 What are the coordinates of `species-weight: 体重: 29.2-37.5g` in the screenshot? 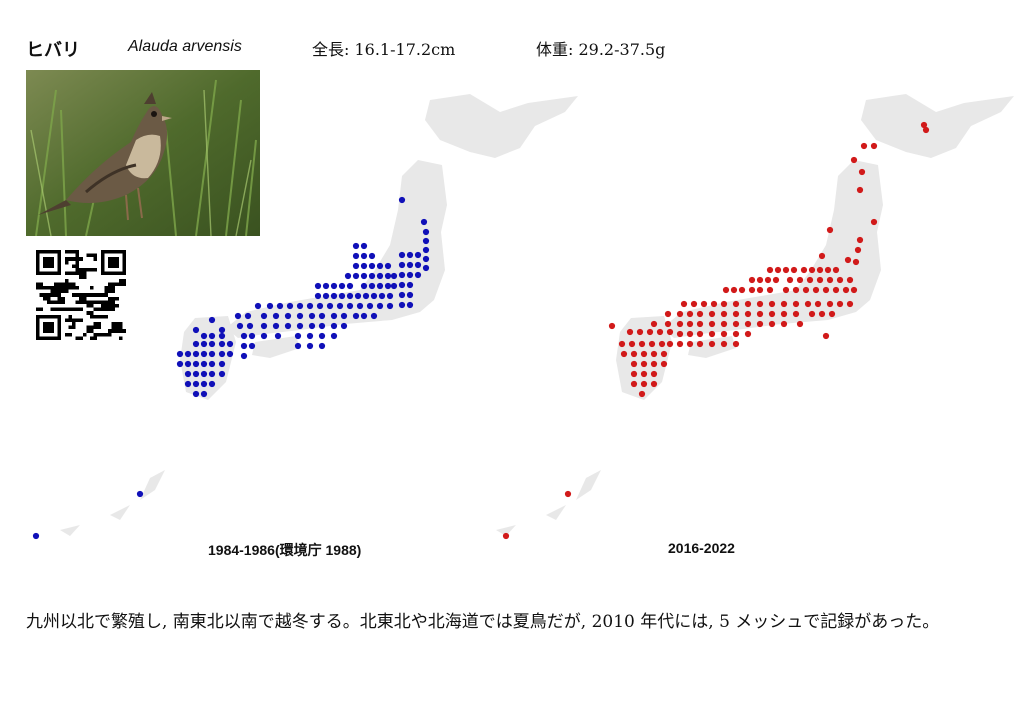 It's located at (601, 49).